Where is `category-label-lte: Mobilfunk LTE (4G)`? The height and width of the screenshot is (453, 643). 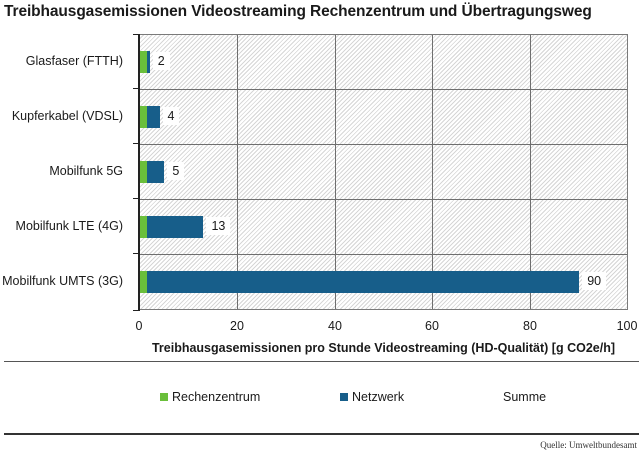 category-label-lte: Mobilfunk LTE (4G) is located at coordinates (69, 226).